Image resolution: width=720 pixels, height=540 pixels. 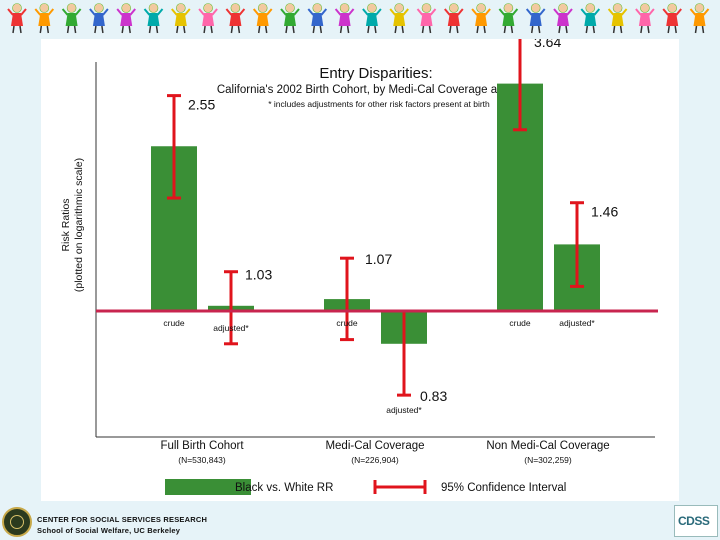 I want to click on legend-bar-label: Black vs. White RR, so click(x=284, y=488).